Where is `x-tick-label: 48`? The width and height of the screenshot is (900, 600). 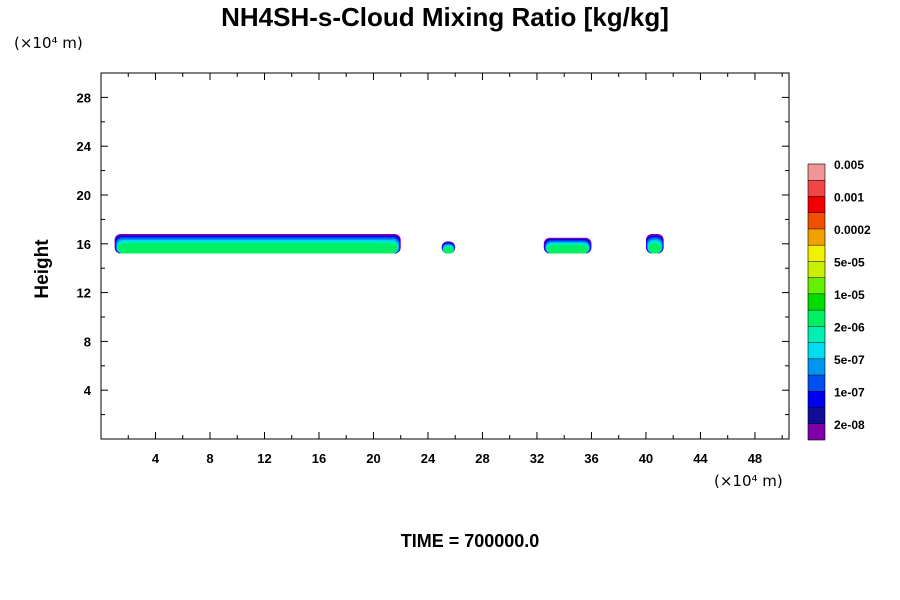
x-tick-label: 48 is located at coordinates (755, 458).